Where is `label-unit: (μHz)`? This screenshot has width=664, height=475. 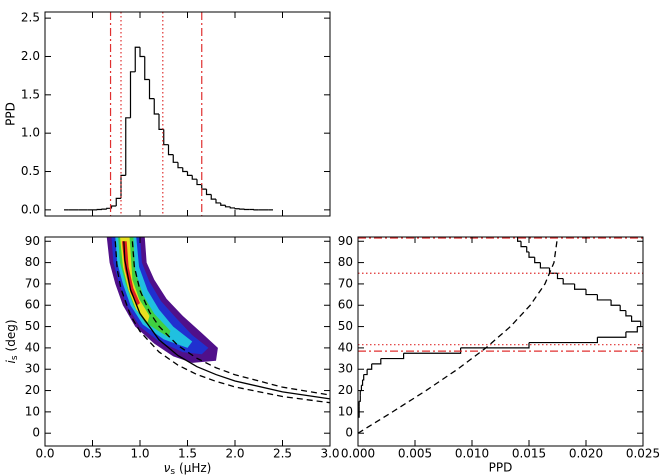
label-unit: (μHz) is located at coordinates (195, 468).